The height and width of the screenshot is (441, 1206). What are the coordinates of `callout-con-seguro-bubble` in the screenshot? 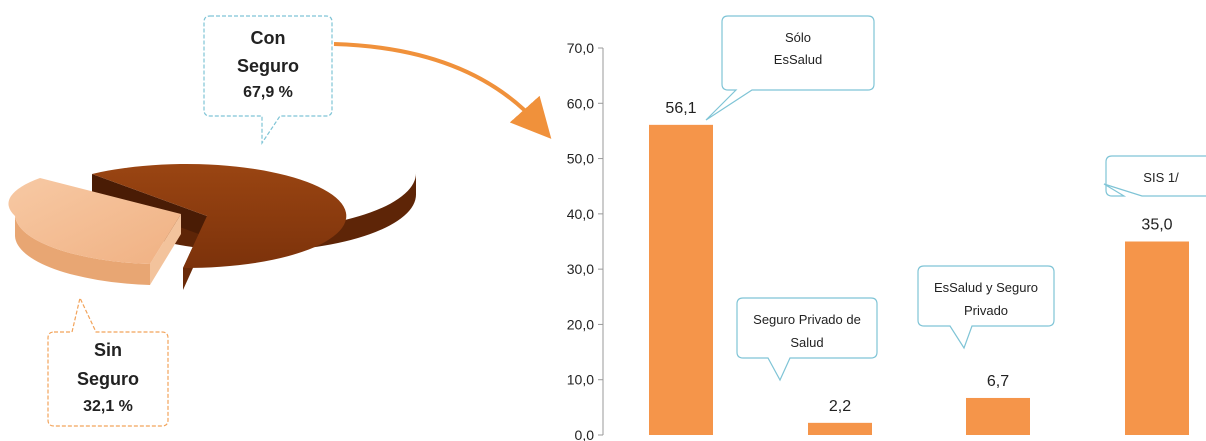 It's located at (268, 80).